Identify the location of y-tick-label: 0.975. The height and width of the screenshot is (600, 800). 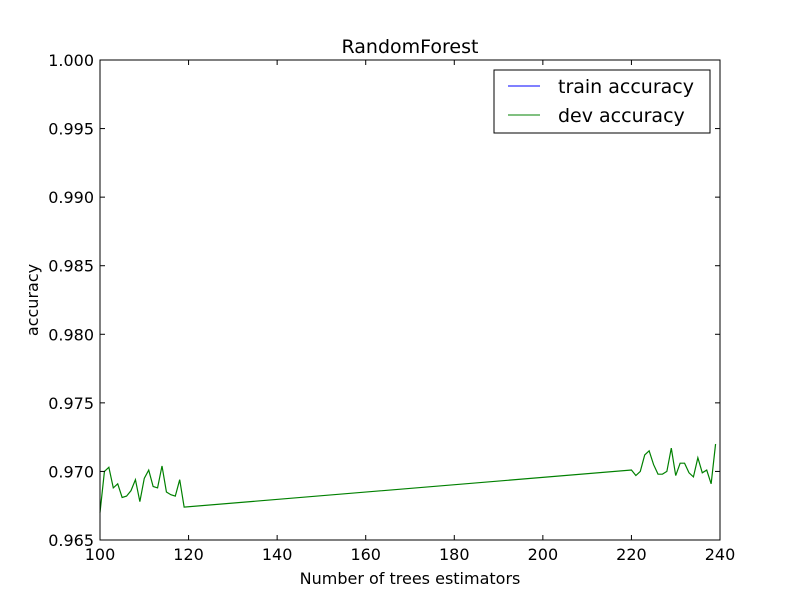
(71, 403).